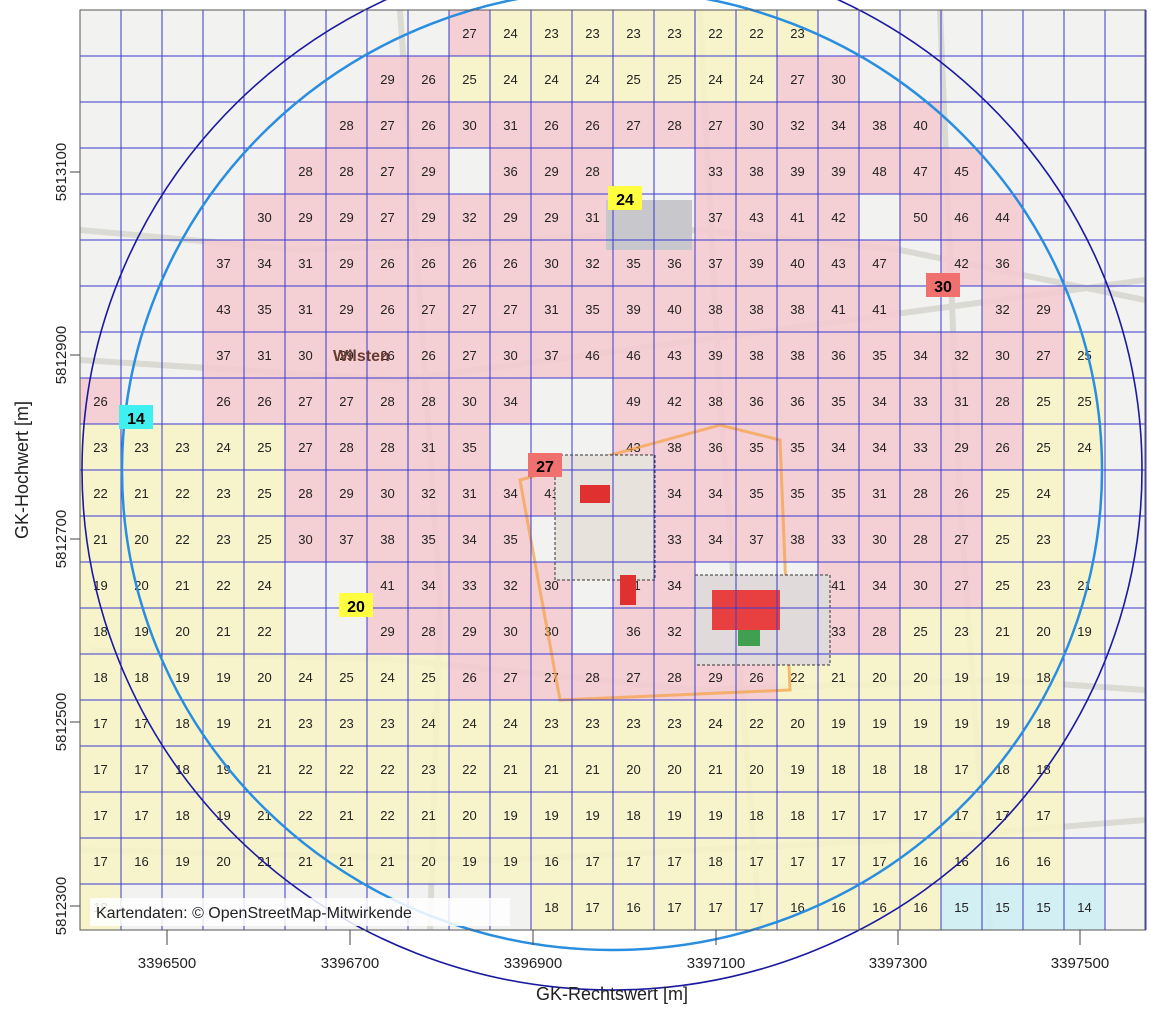 The width and height of the screenshot is (1151, 1010). I want to click on grid-cell-value: 15, so click(1043, 907).